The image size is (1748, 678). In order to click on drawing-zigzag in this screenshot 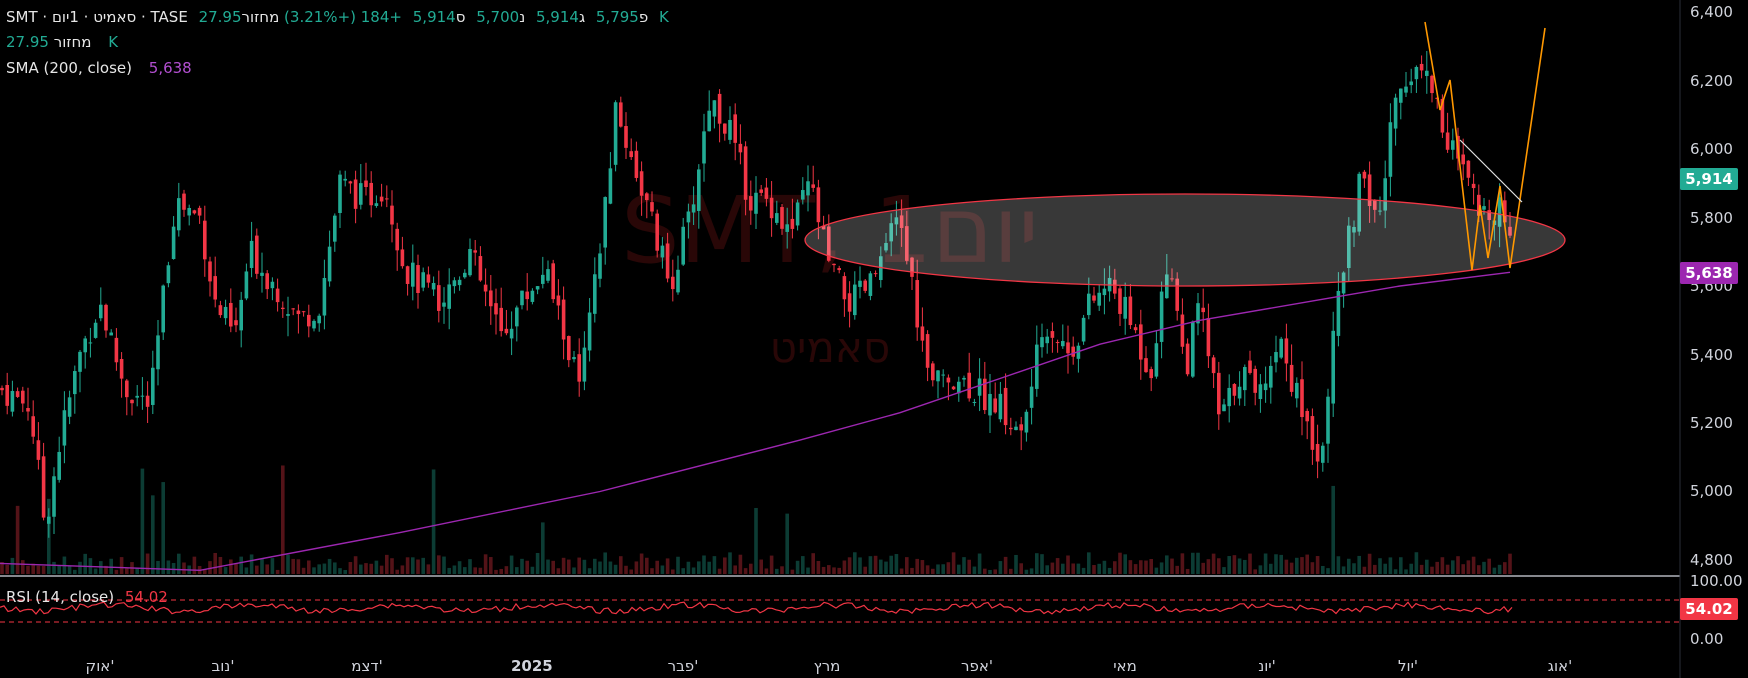, I will do `click(1485, 146)`.